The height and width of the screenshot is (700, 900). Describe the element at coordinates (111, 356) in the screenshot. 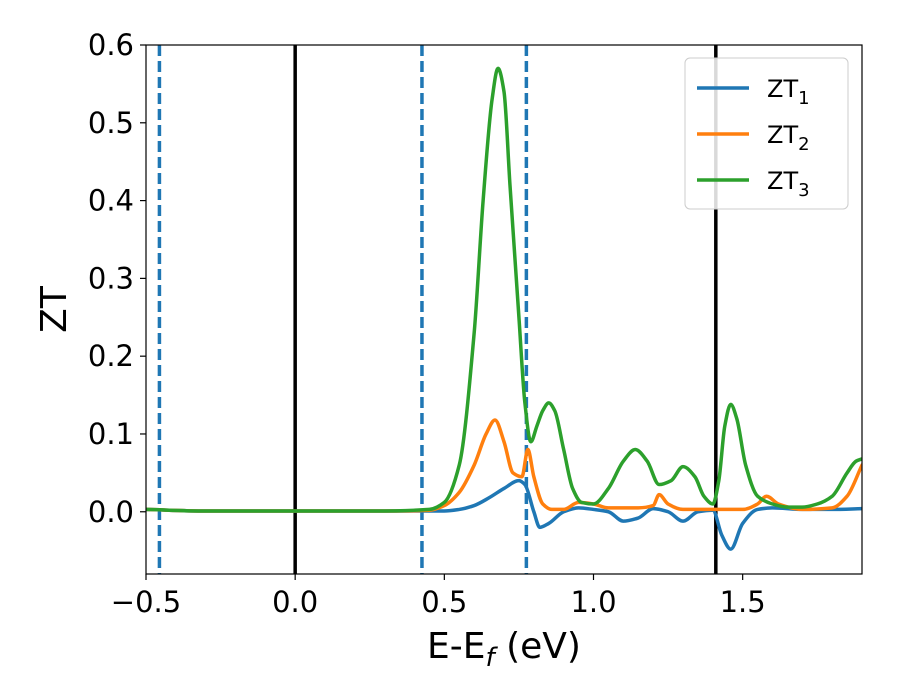

I see `y-tick-label: 0.2` at that location.